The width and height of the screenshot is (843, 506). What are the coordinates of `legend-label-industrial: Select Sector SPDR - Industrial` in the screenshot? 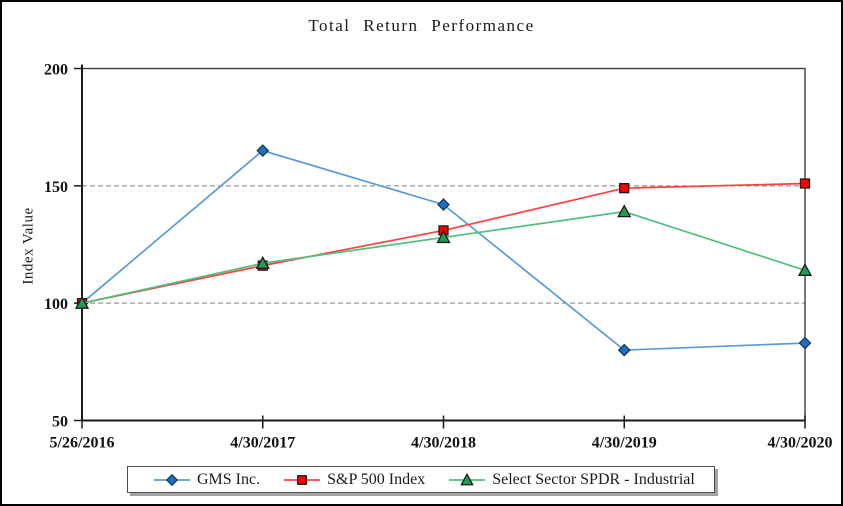 It's located at (593, 479).